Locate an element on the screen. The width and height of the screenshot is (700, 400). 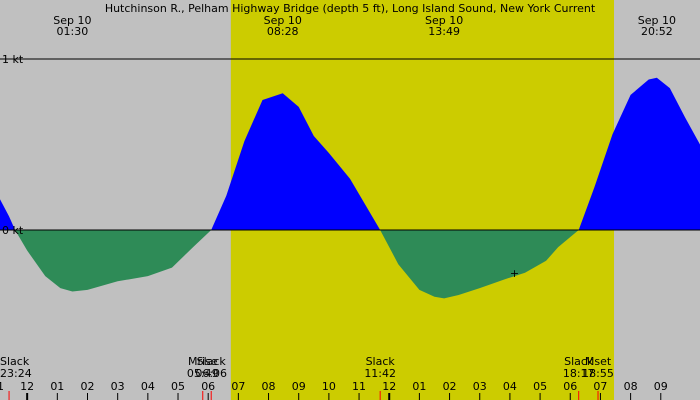
event-name-label: Mset is located at coordinates (598, 361).